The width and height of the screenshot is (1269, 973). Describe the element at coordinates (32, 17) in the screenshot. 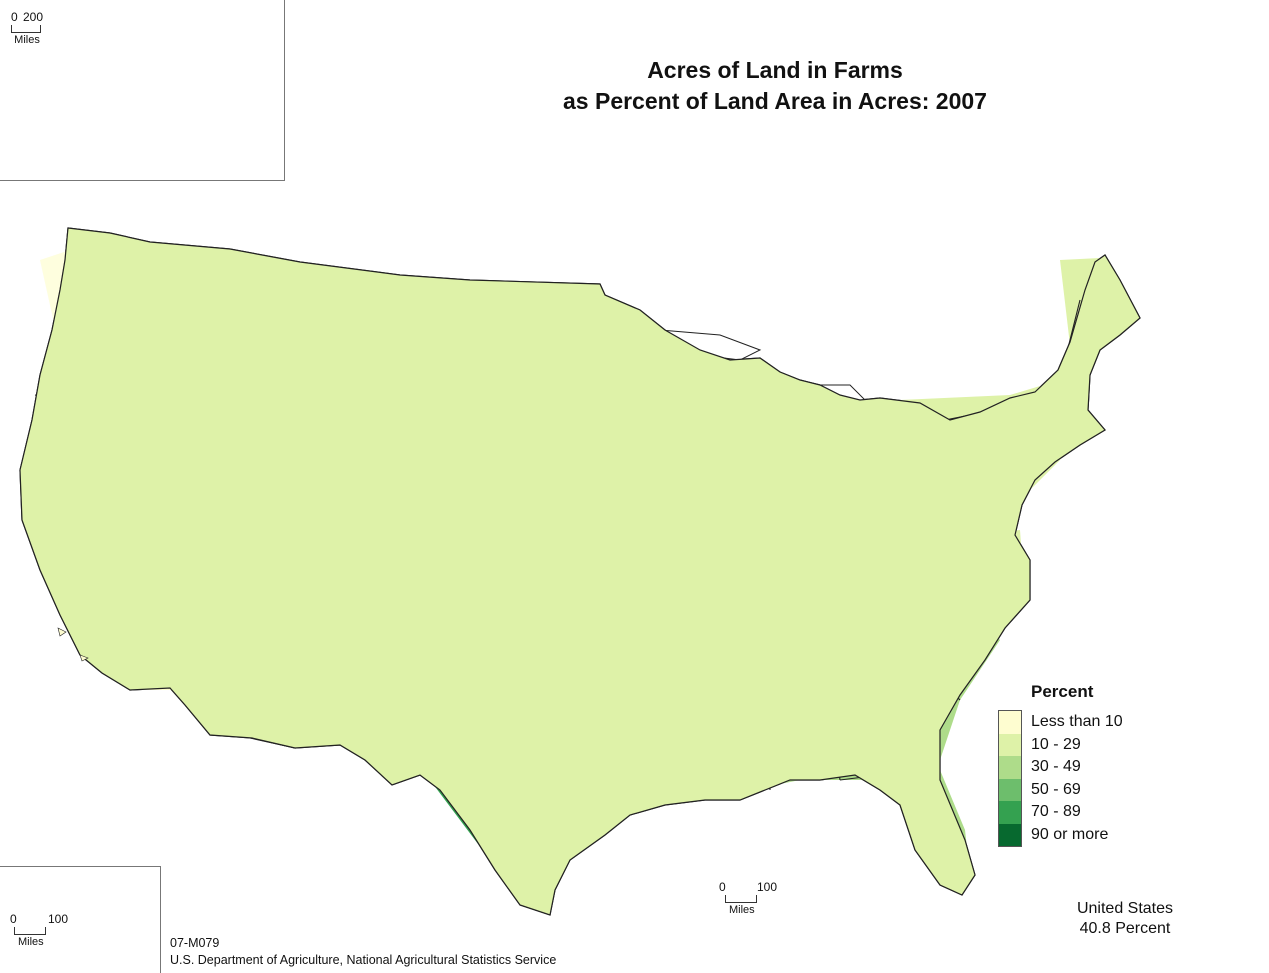

I see `scale-max: 200` at that location.